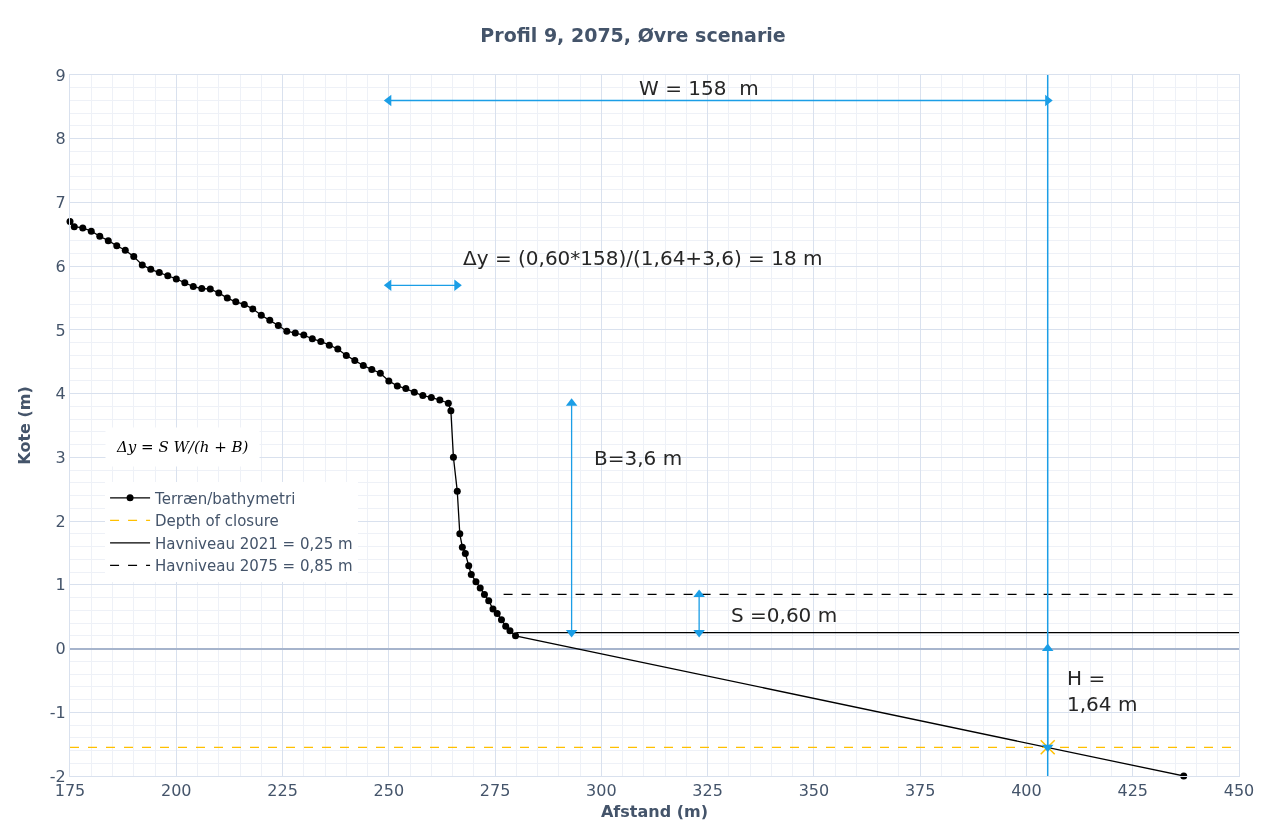 Image resolution: width=1266 pixels, height=829 pixels. I want to click on x-axis-title: Afstand (m), so click(654, 811).